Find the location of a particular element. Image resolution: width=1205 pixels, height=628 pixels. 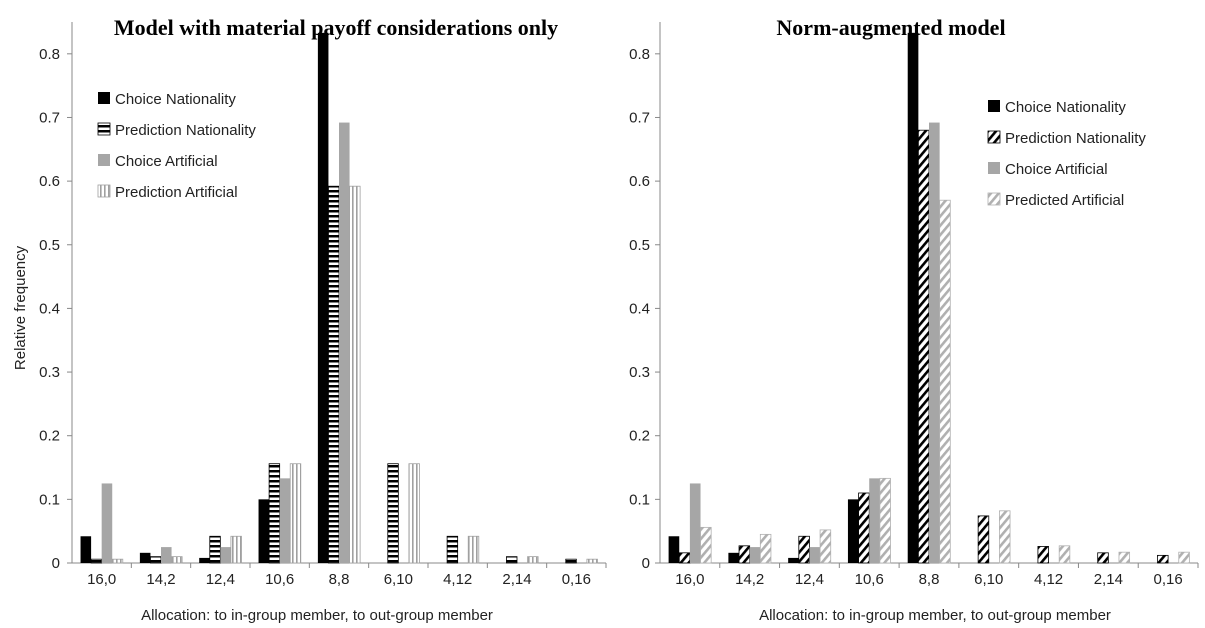

y-tick-label: 0 is located at coordinates (646, 563).